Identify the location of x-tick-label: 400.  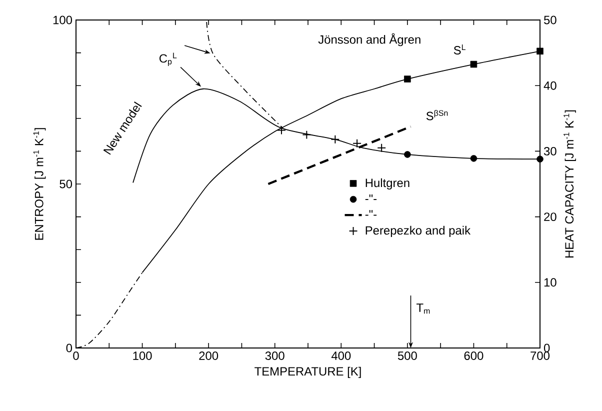
(341, 356).